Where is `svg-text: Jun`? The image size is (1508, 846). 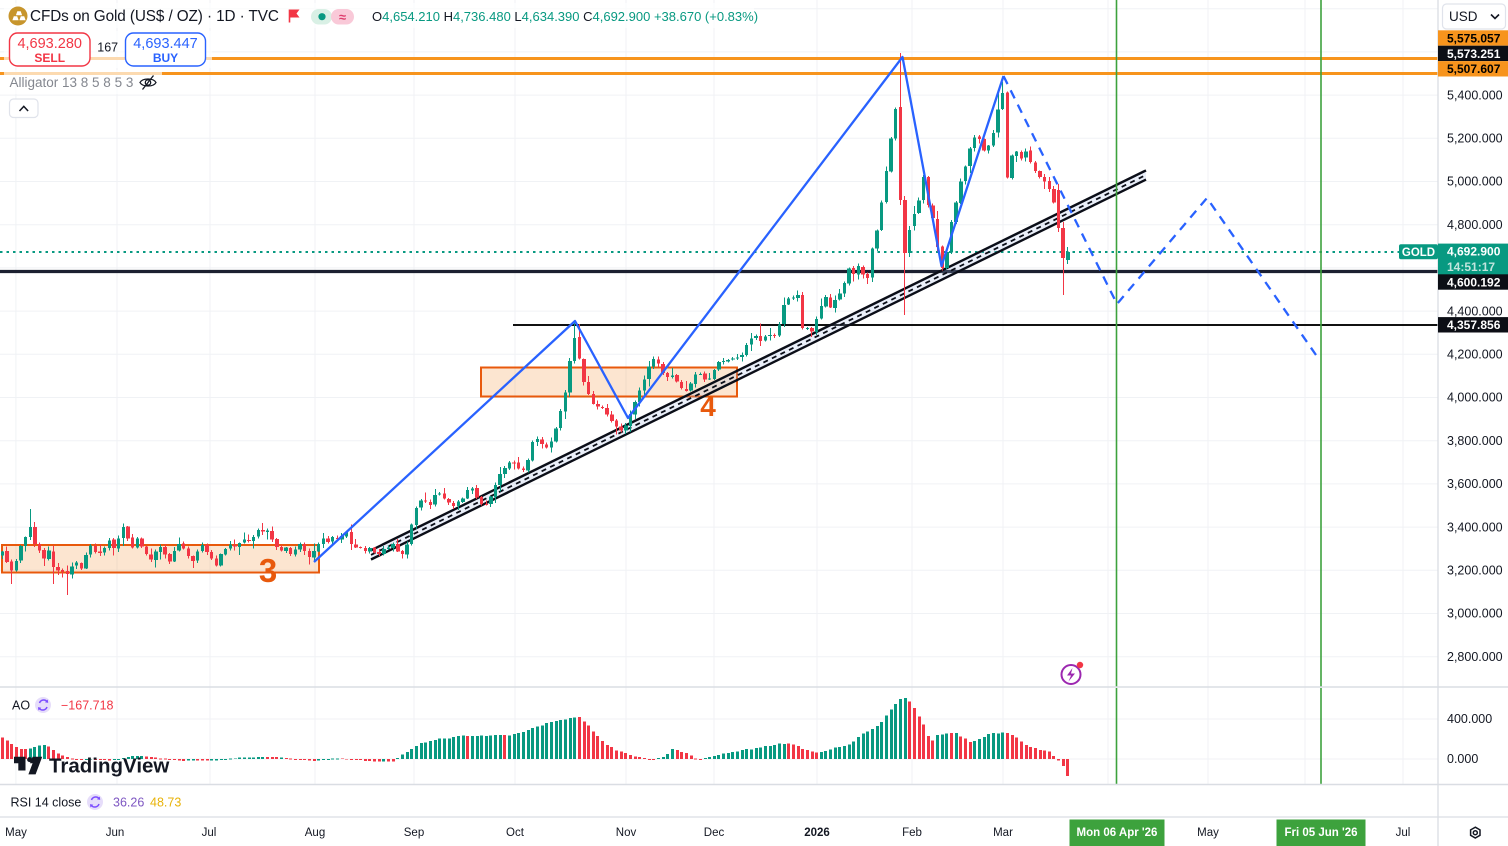 svg-text: Jun is located at coordinates (115, 833).